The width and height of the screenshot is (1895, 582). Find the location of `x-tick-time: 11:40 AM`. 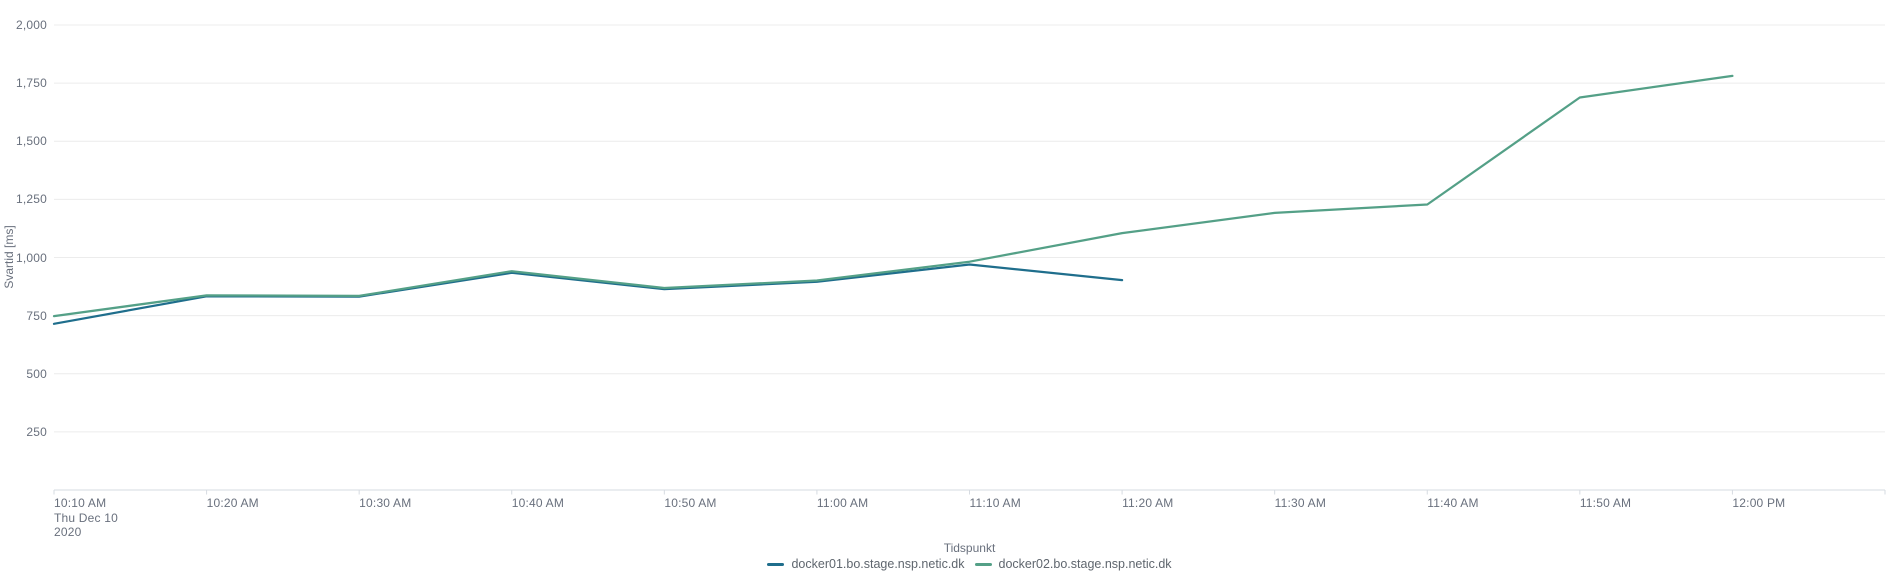

x-tick-time: 11:40 AM is located at coordinates (1453, 503).